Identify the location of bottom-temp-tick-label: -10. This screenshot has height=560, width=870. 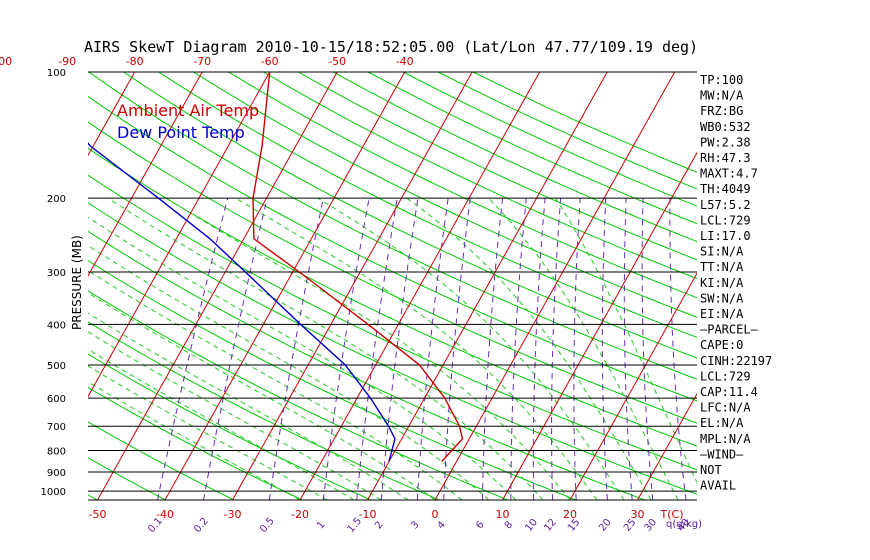
(368, 514).